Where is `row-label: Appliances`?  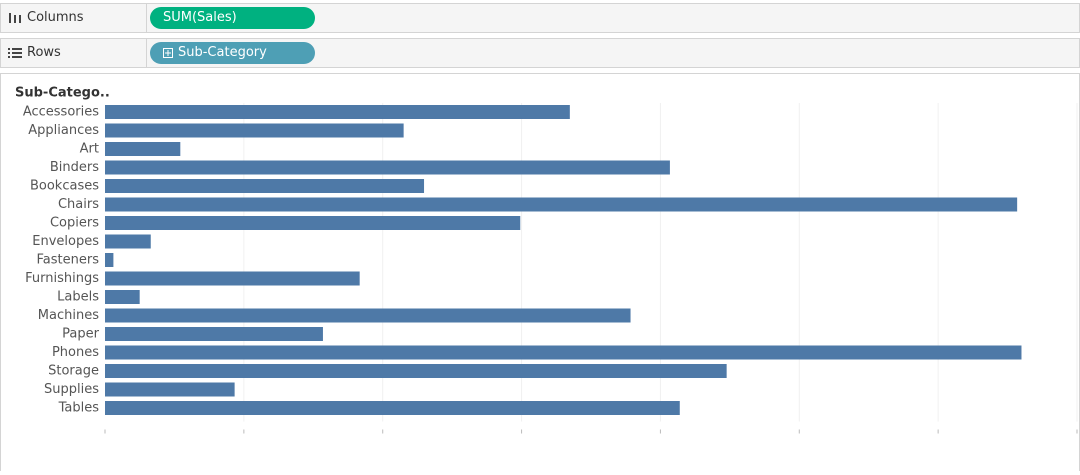 row-label: Appliances is located at coordinates (63, 130).